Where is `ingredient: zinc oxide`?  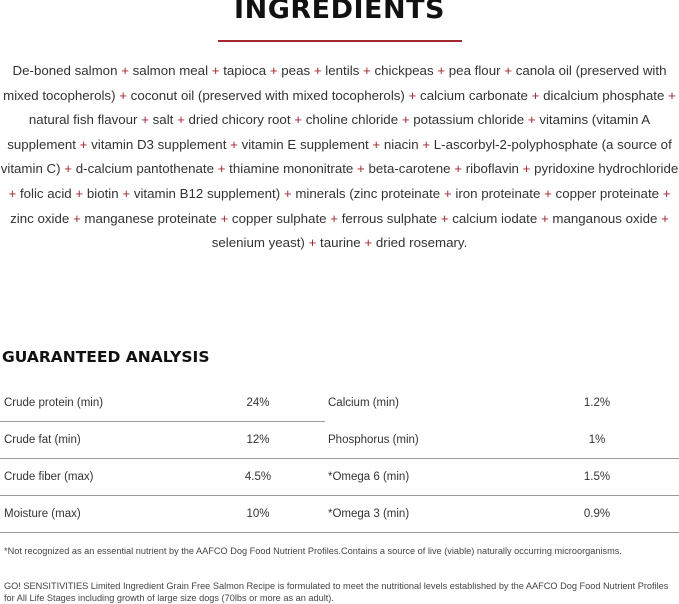 ingredient: zinc oxide is located at coordinates (40, 218).